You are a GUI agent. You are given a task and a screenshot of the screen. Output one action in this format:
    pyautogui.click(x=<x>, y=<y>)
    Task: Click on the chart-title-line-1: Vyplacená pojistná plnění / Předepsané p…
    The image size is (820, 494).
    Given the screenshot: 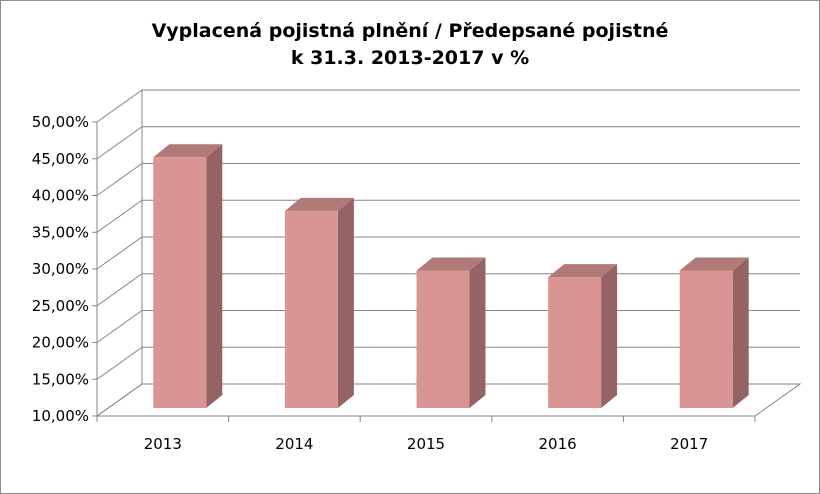 What is the action you would take?
    pyautogui.click(x=410, y=31)
    